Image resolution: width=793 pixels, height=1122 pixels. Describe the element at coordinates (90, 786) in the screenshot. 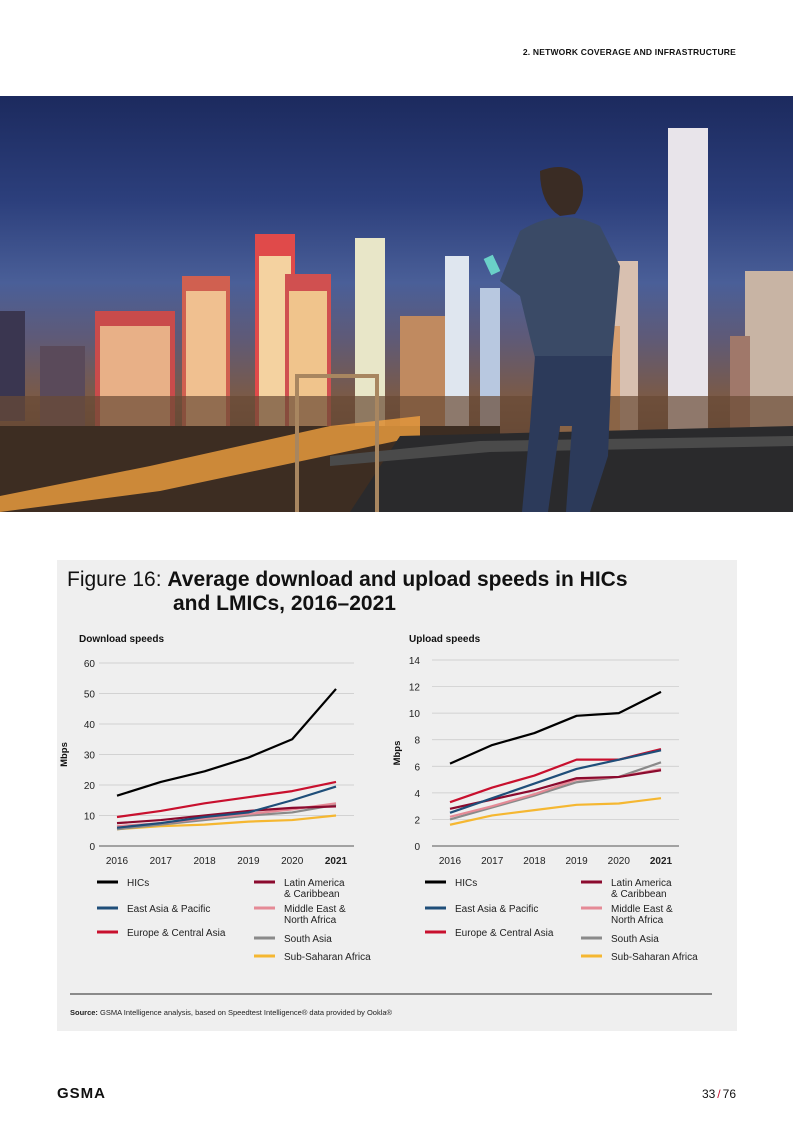

I see `y-tick-label: 20` at that location.